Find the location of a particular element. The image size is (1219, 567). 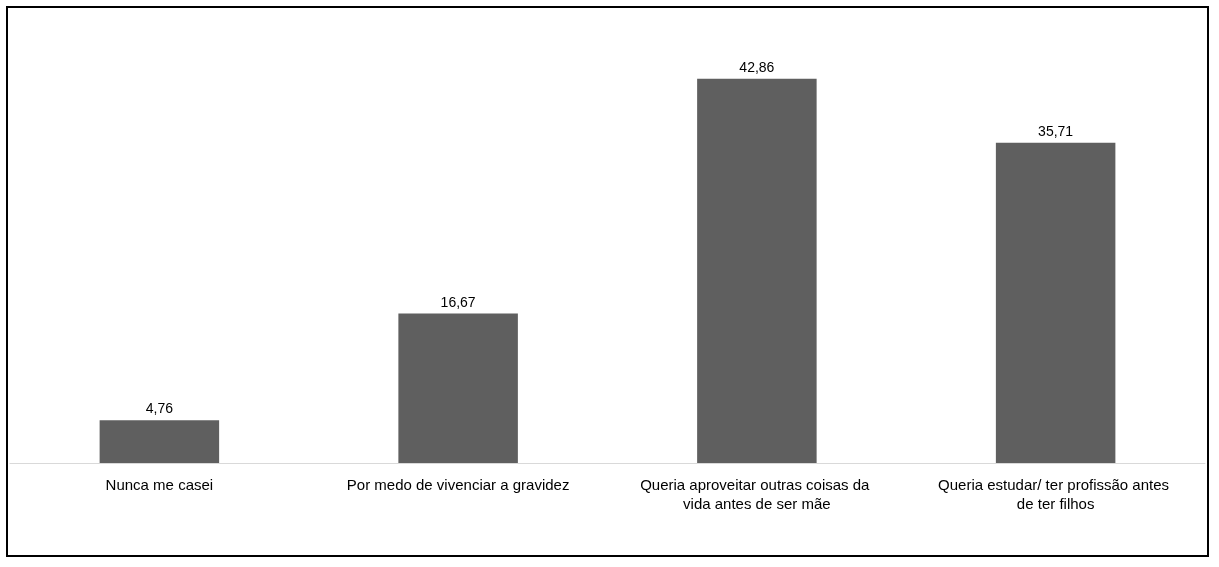

x-tick-label: Nunca me casei is located at coordinates (159, 484).